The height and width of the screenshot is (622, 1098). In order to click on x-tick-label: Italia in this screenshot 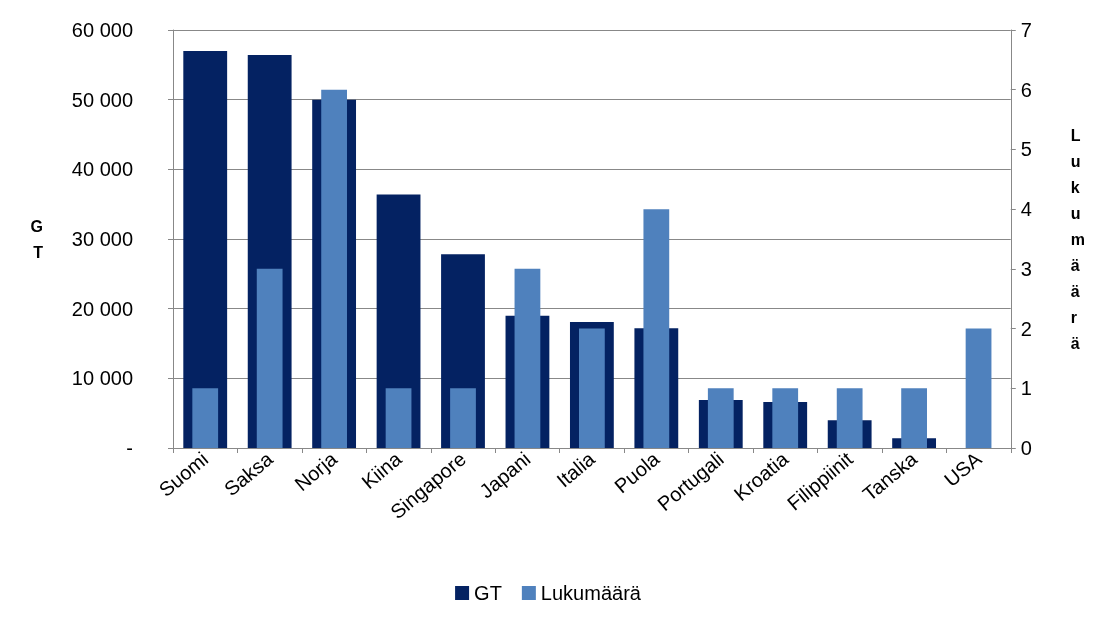, I will do `click(576, 469)`.